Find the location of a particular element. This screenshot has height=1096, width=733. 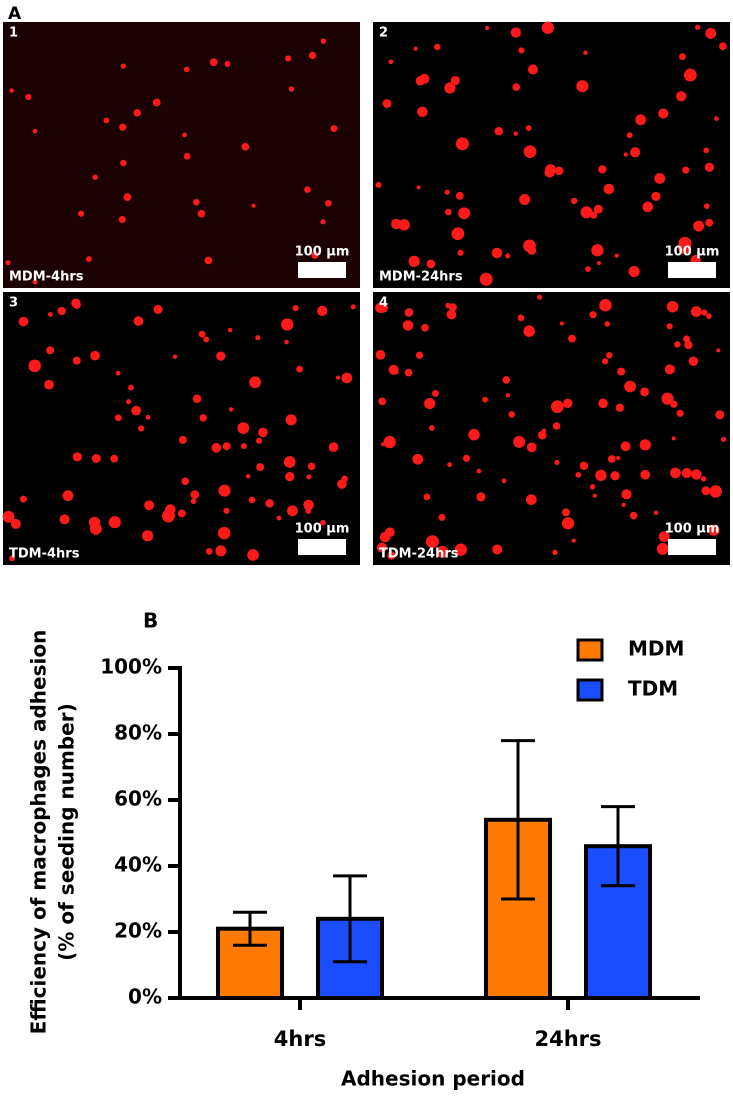

x-tick-label: 24hrs is located at coordinates (567, 1039).